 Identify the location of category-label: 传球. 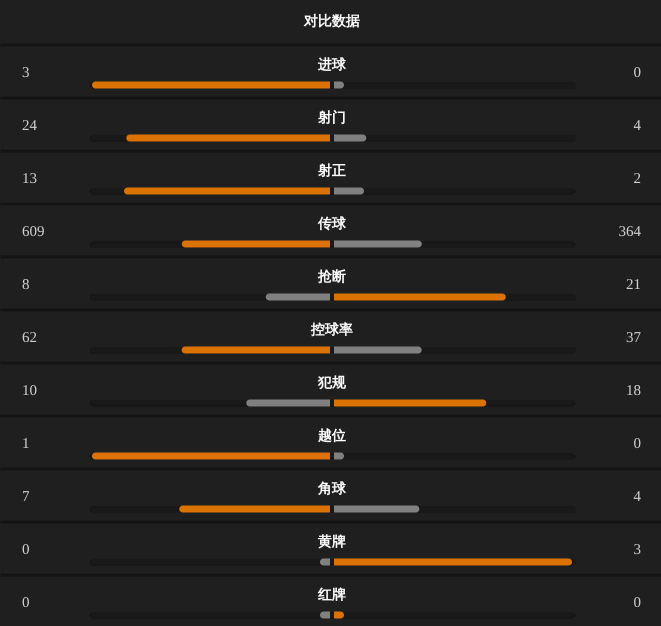
(332, 224).